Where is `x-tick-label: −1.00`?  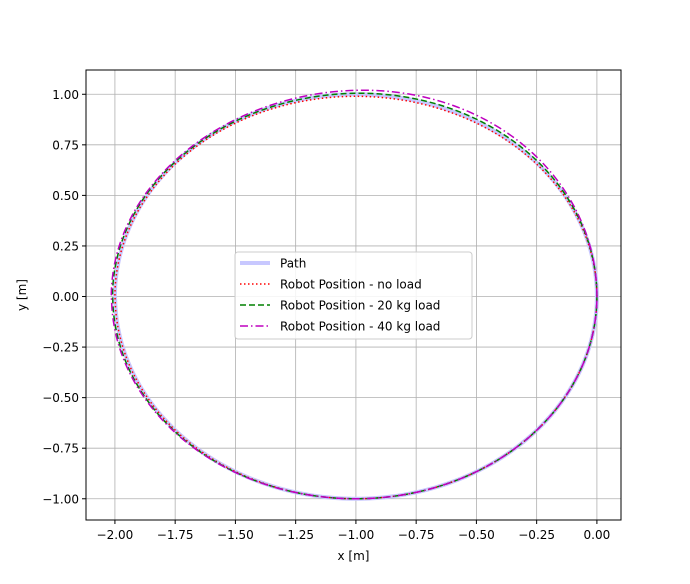
x-tick-label: −1.00 is located at coordinates (356, 535).